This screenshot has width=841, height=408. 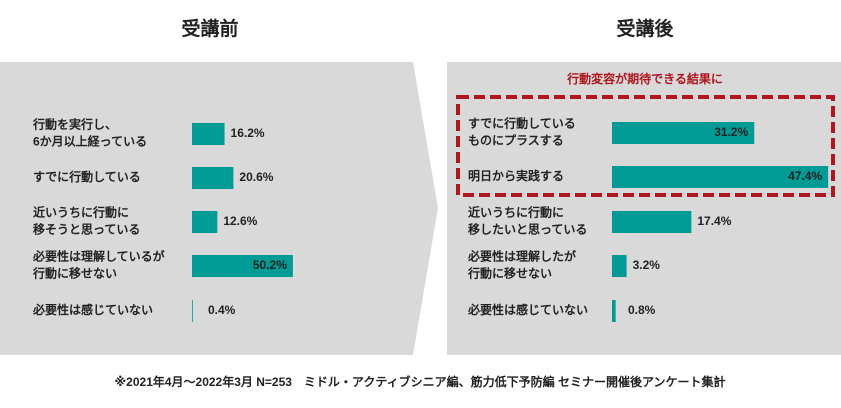 I want to click on value-label: 3.2%, so click(x=647, y=265).